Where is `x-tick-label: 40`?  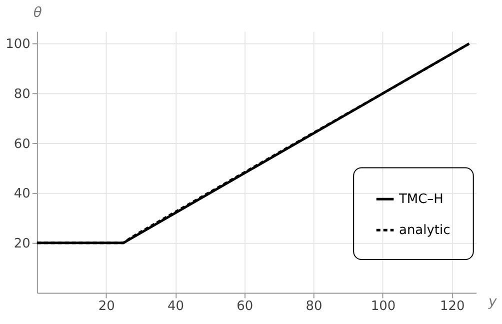
x-tick-label: 40 is located at coordinates (175, 306).